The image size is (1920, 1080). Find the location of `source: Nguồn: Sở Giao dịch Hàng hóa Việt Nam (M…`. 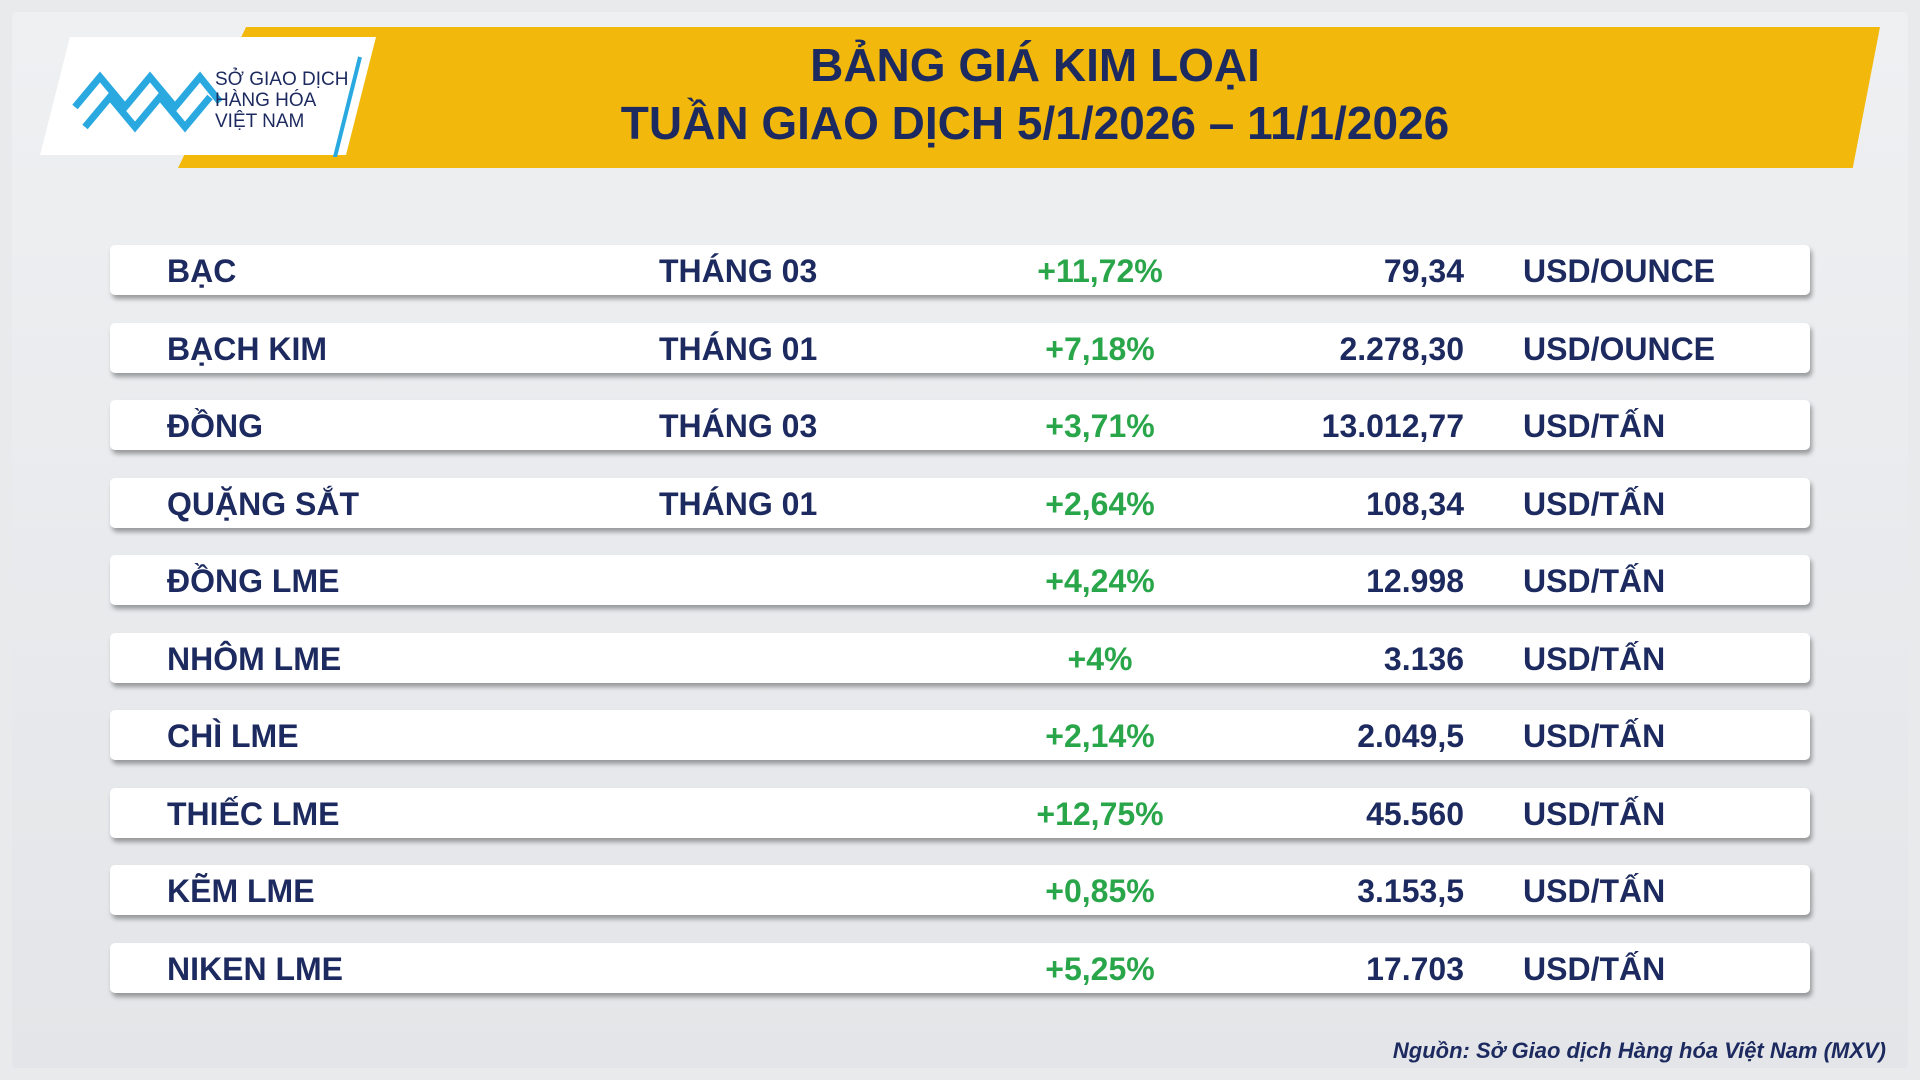

source: Nguồn: Sở Giao dịch Hàng hóa Việt Nam (M… is located at coordinates (1639, 1050).